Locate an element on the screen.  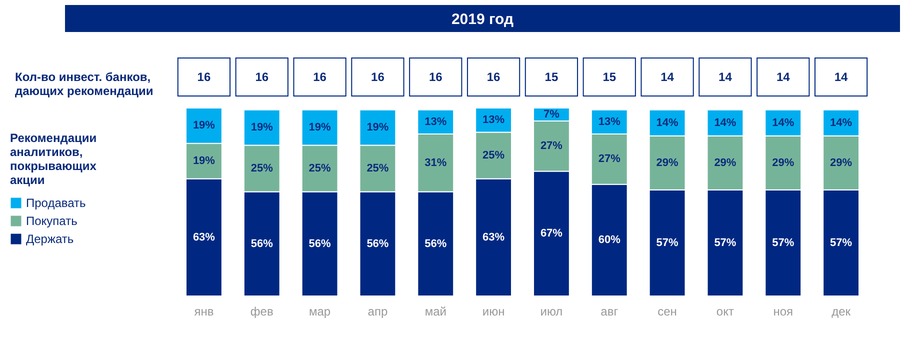
text: Кол-во инвест. банков, дающих рекомендации is located at coordinates (84, 84).